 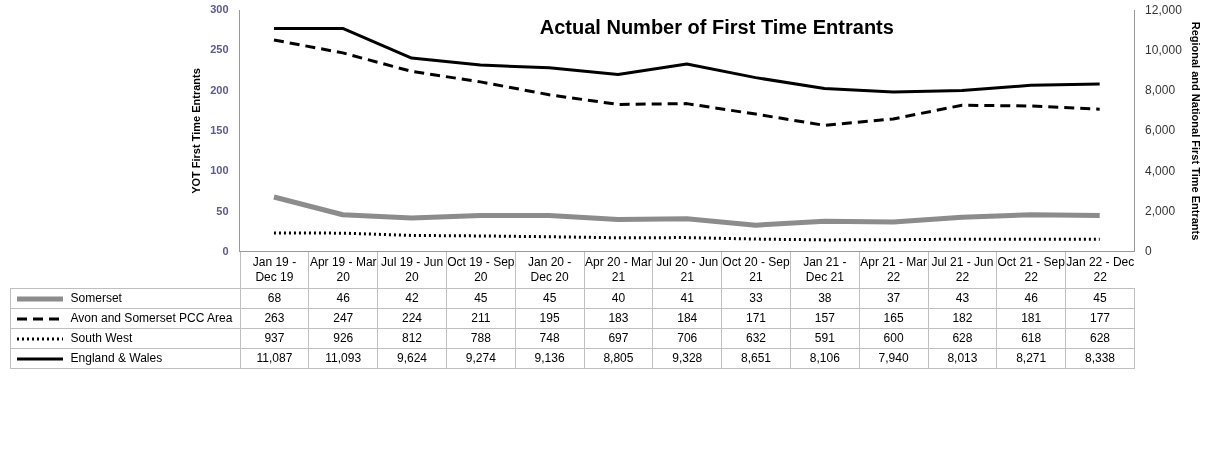 What do you see at coordinates (825, 338) in the screenshot?
I see `data-label: 591` at bounding box center [825, 338].